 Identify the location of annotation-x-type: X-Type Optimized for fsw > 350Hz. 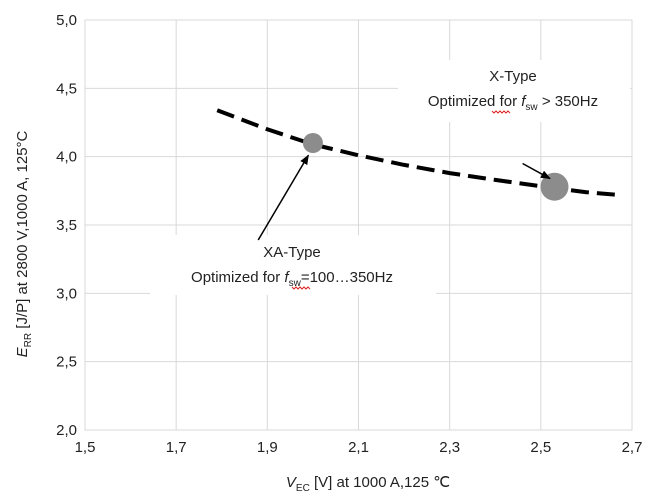
(514, 91).